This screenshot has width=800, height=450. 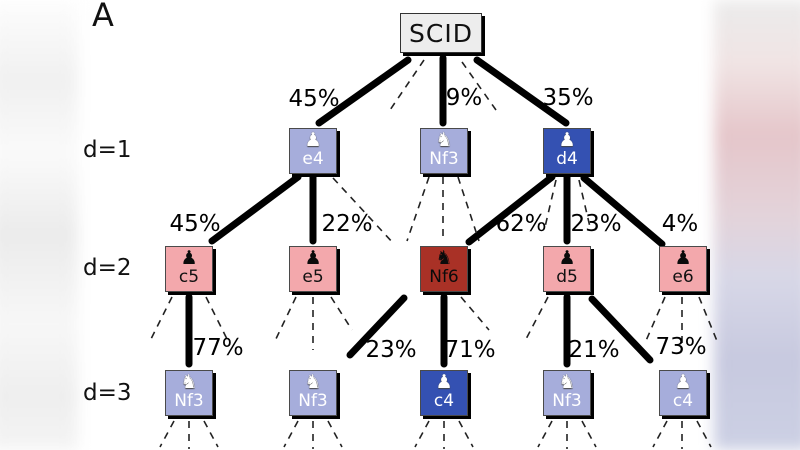 I want to click on edge-d4-nf6, so click(x=510, y=209).